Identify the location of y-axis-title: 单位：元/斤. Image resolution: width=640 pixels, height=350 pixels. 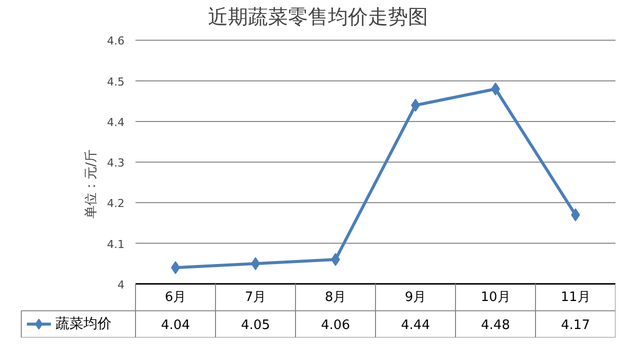
(92, 184).